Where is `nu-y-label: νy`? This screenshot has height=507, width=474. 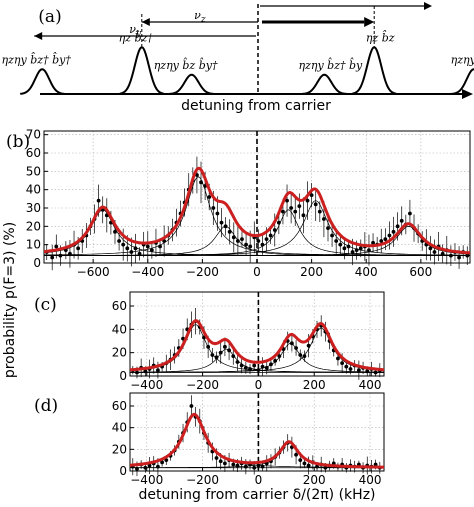
nu-y-label: νy is located at coordinates (135, 31).